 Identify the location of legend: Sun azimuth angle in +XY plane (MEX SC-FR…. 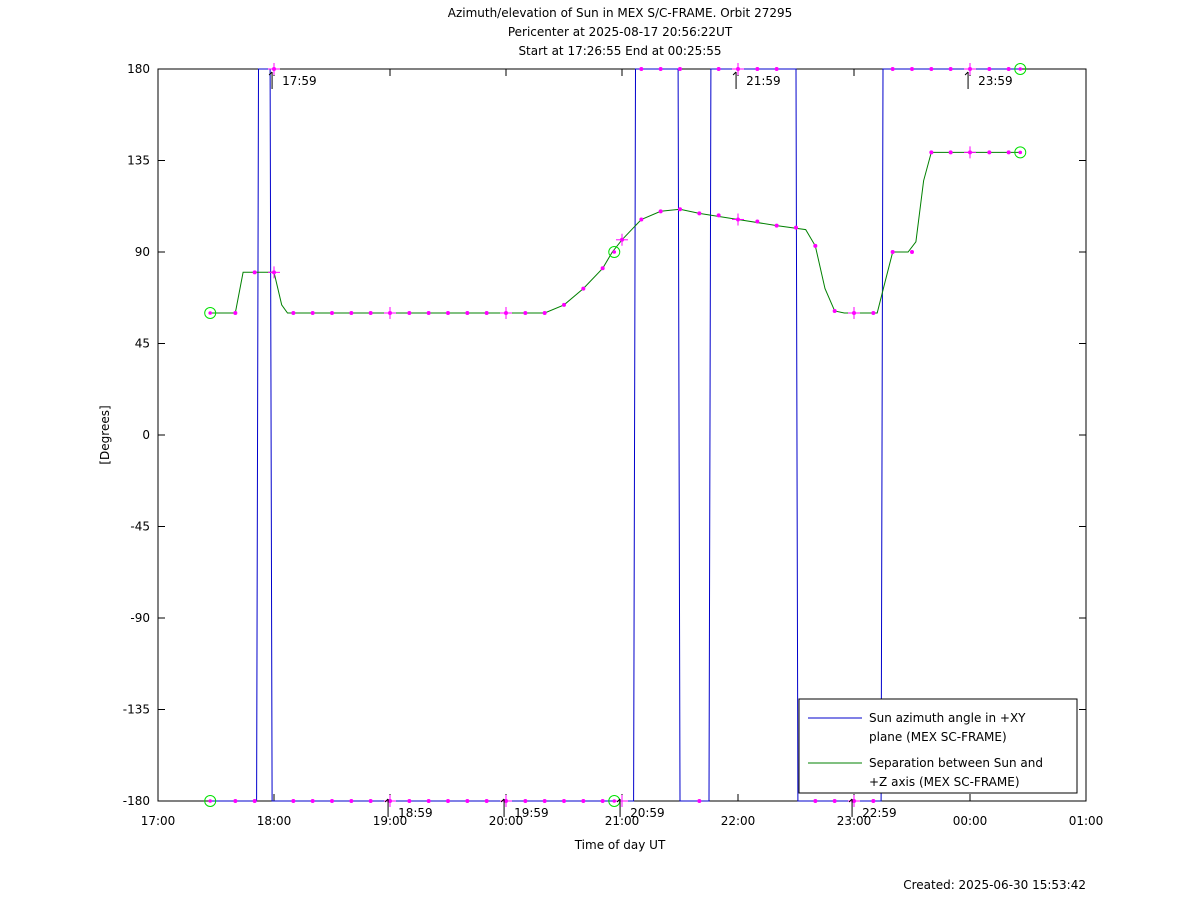
(938, 746).